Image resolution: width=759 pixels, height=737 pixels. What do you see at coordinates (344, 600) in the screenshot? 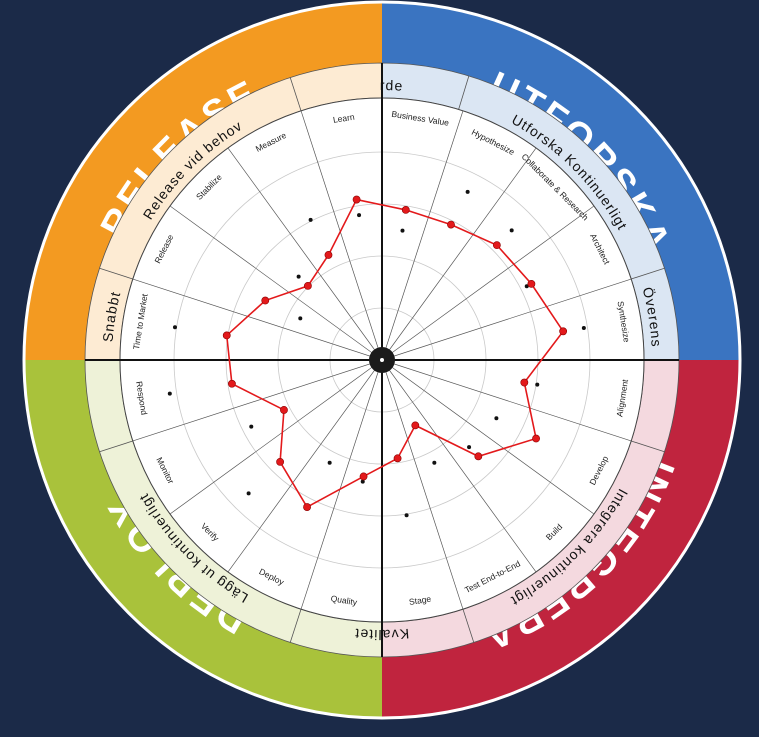
I see `spoke-label: Quality` at bounding box center [344, 600].